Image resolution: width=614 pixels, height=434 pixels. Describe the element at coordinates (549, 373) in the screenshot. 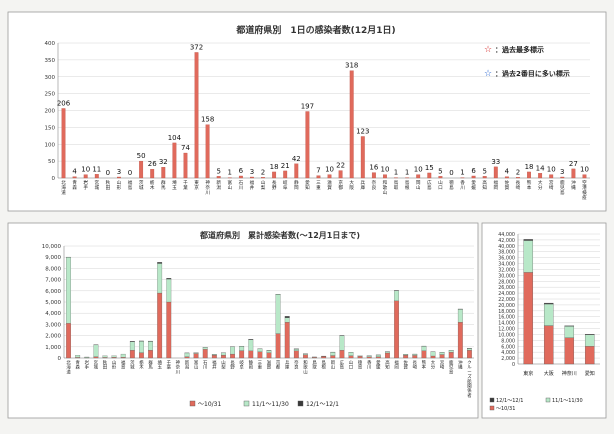

I see `br-category-label: 大阪` at that location.